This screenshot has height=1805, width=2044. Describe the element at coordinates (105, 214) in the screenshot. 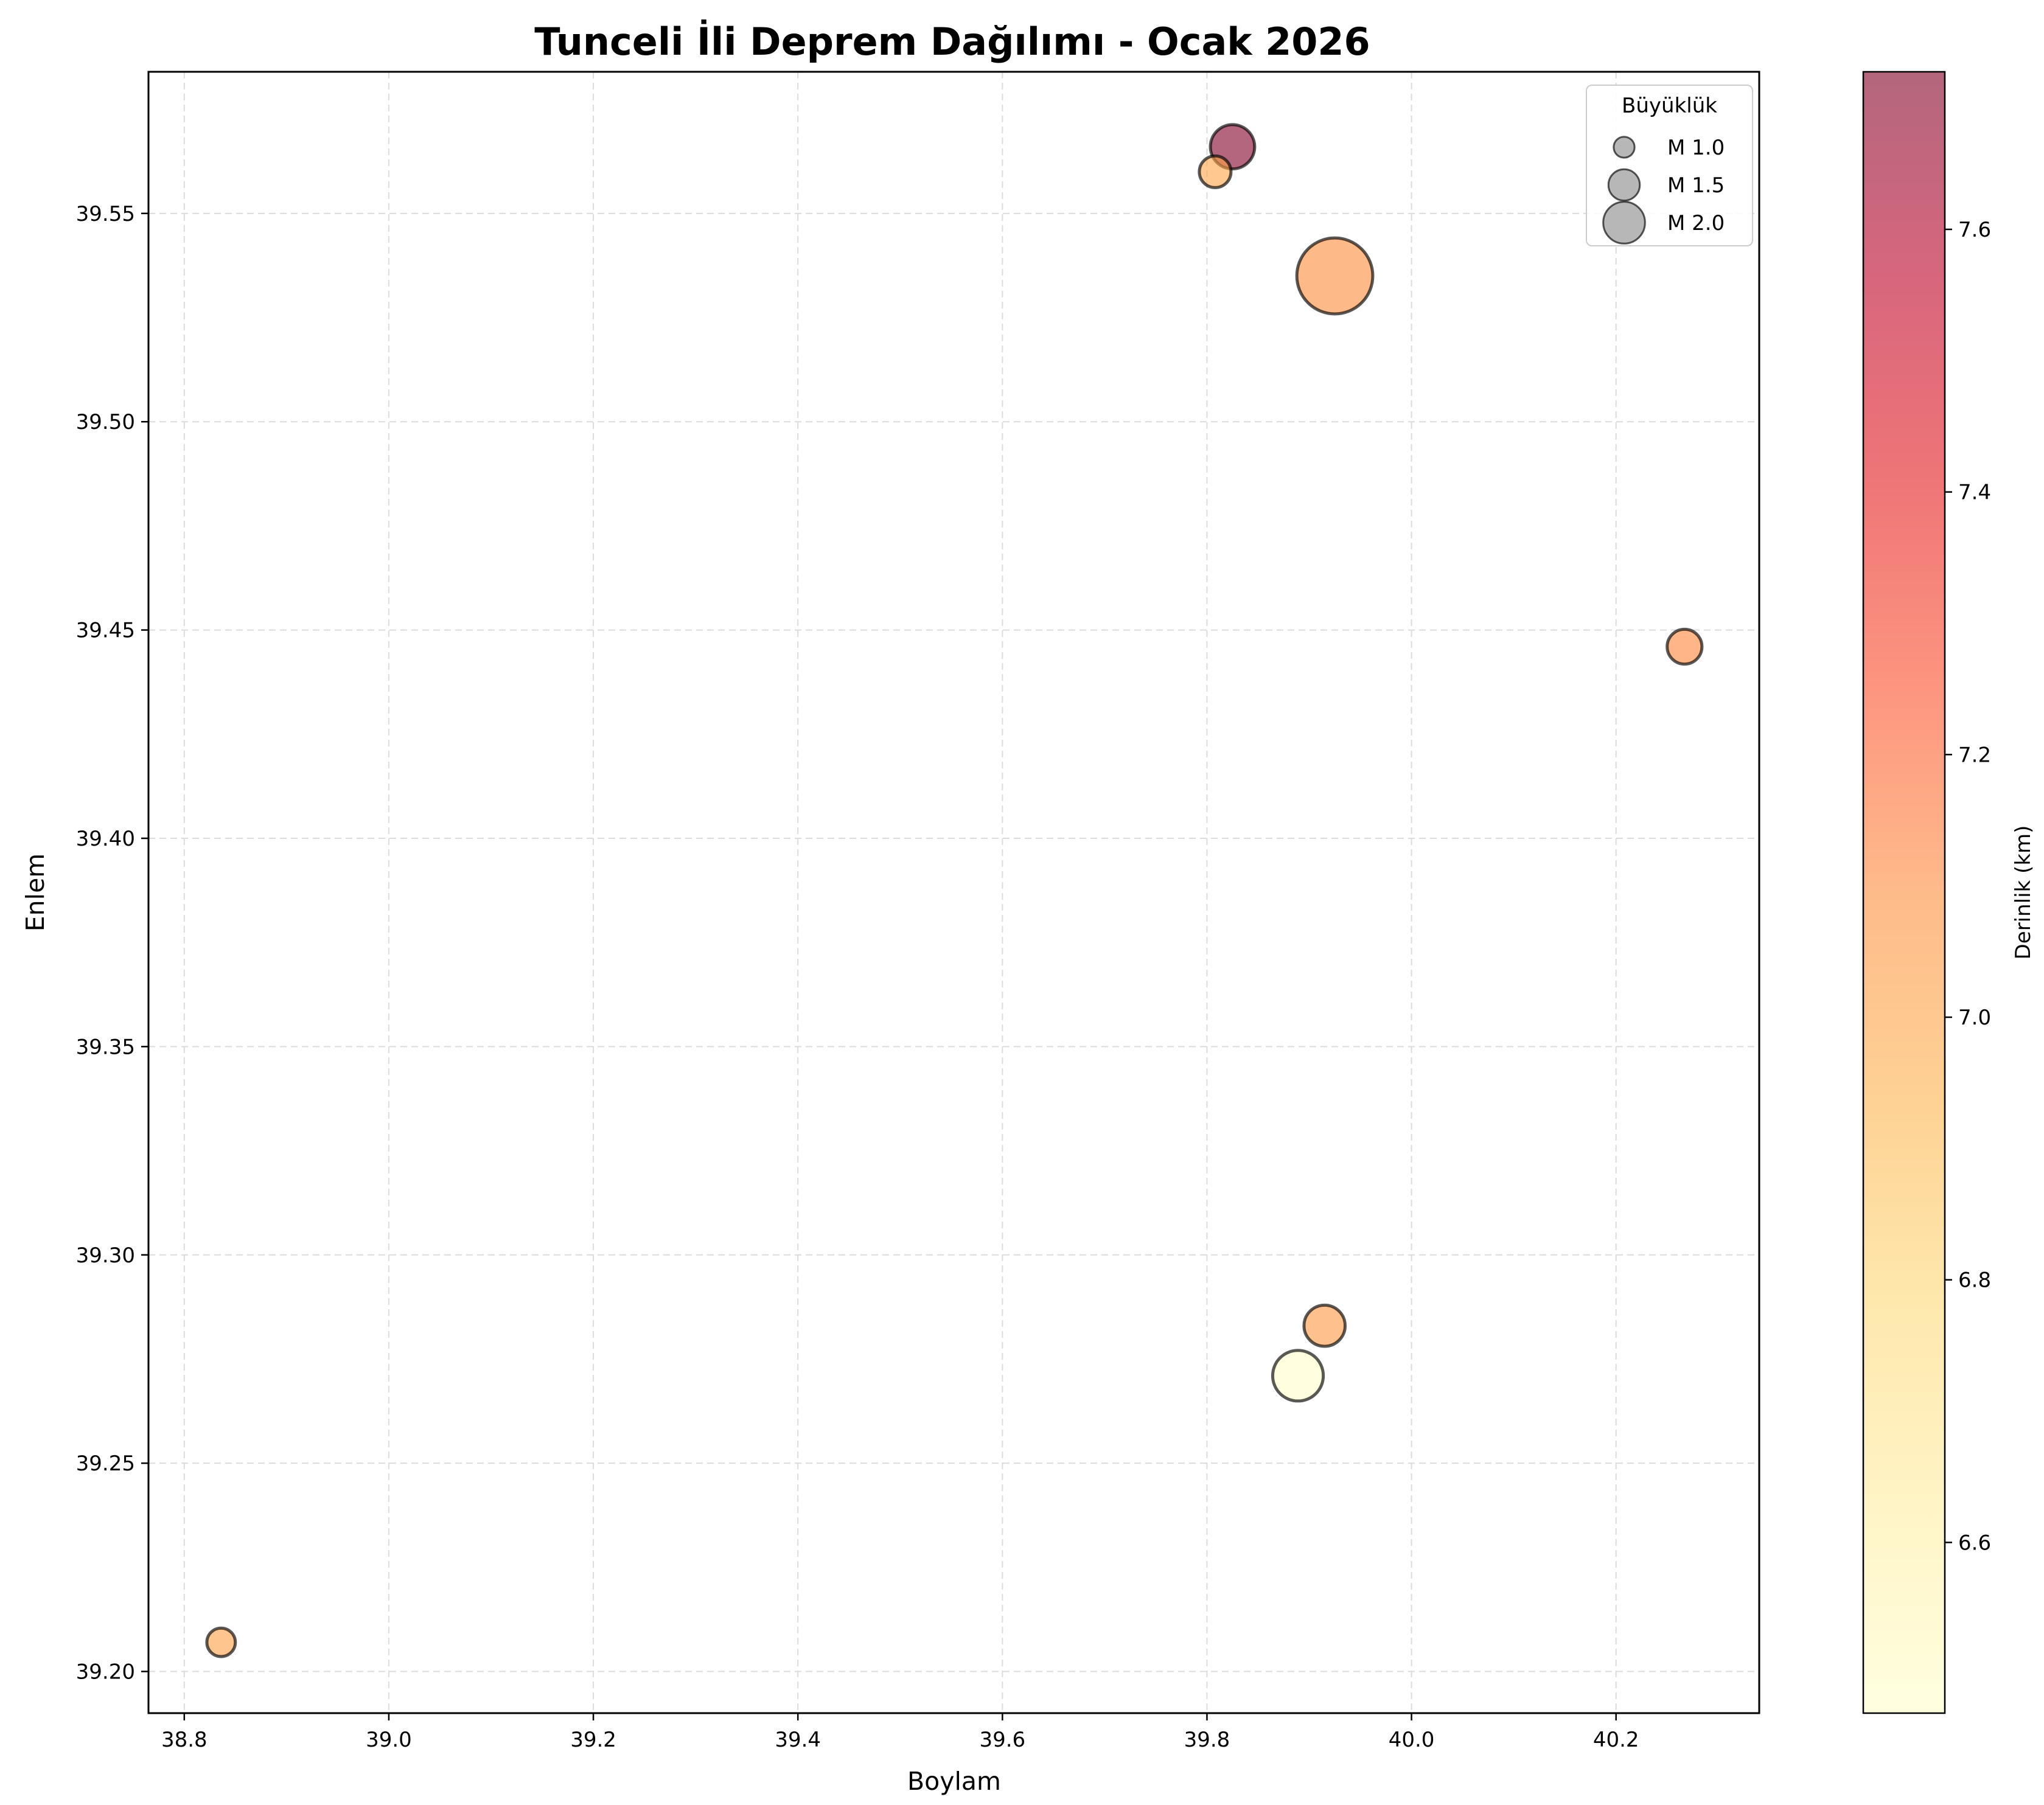

I see `y-tick-label: 39.55` at that location.